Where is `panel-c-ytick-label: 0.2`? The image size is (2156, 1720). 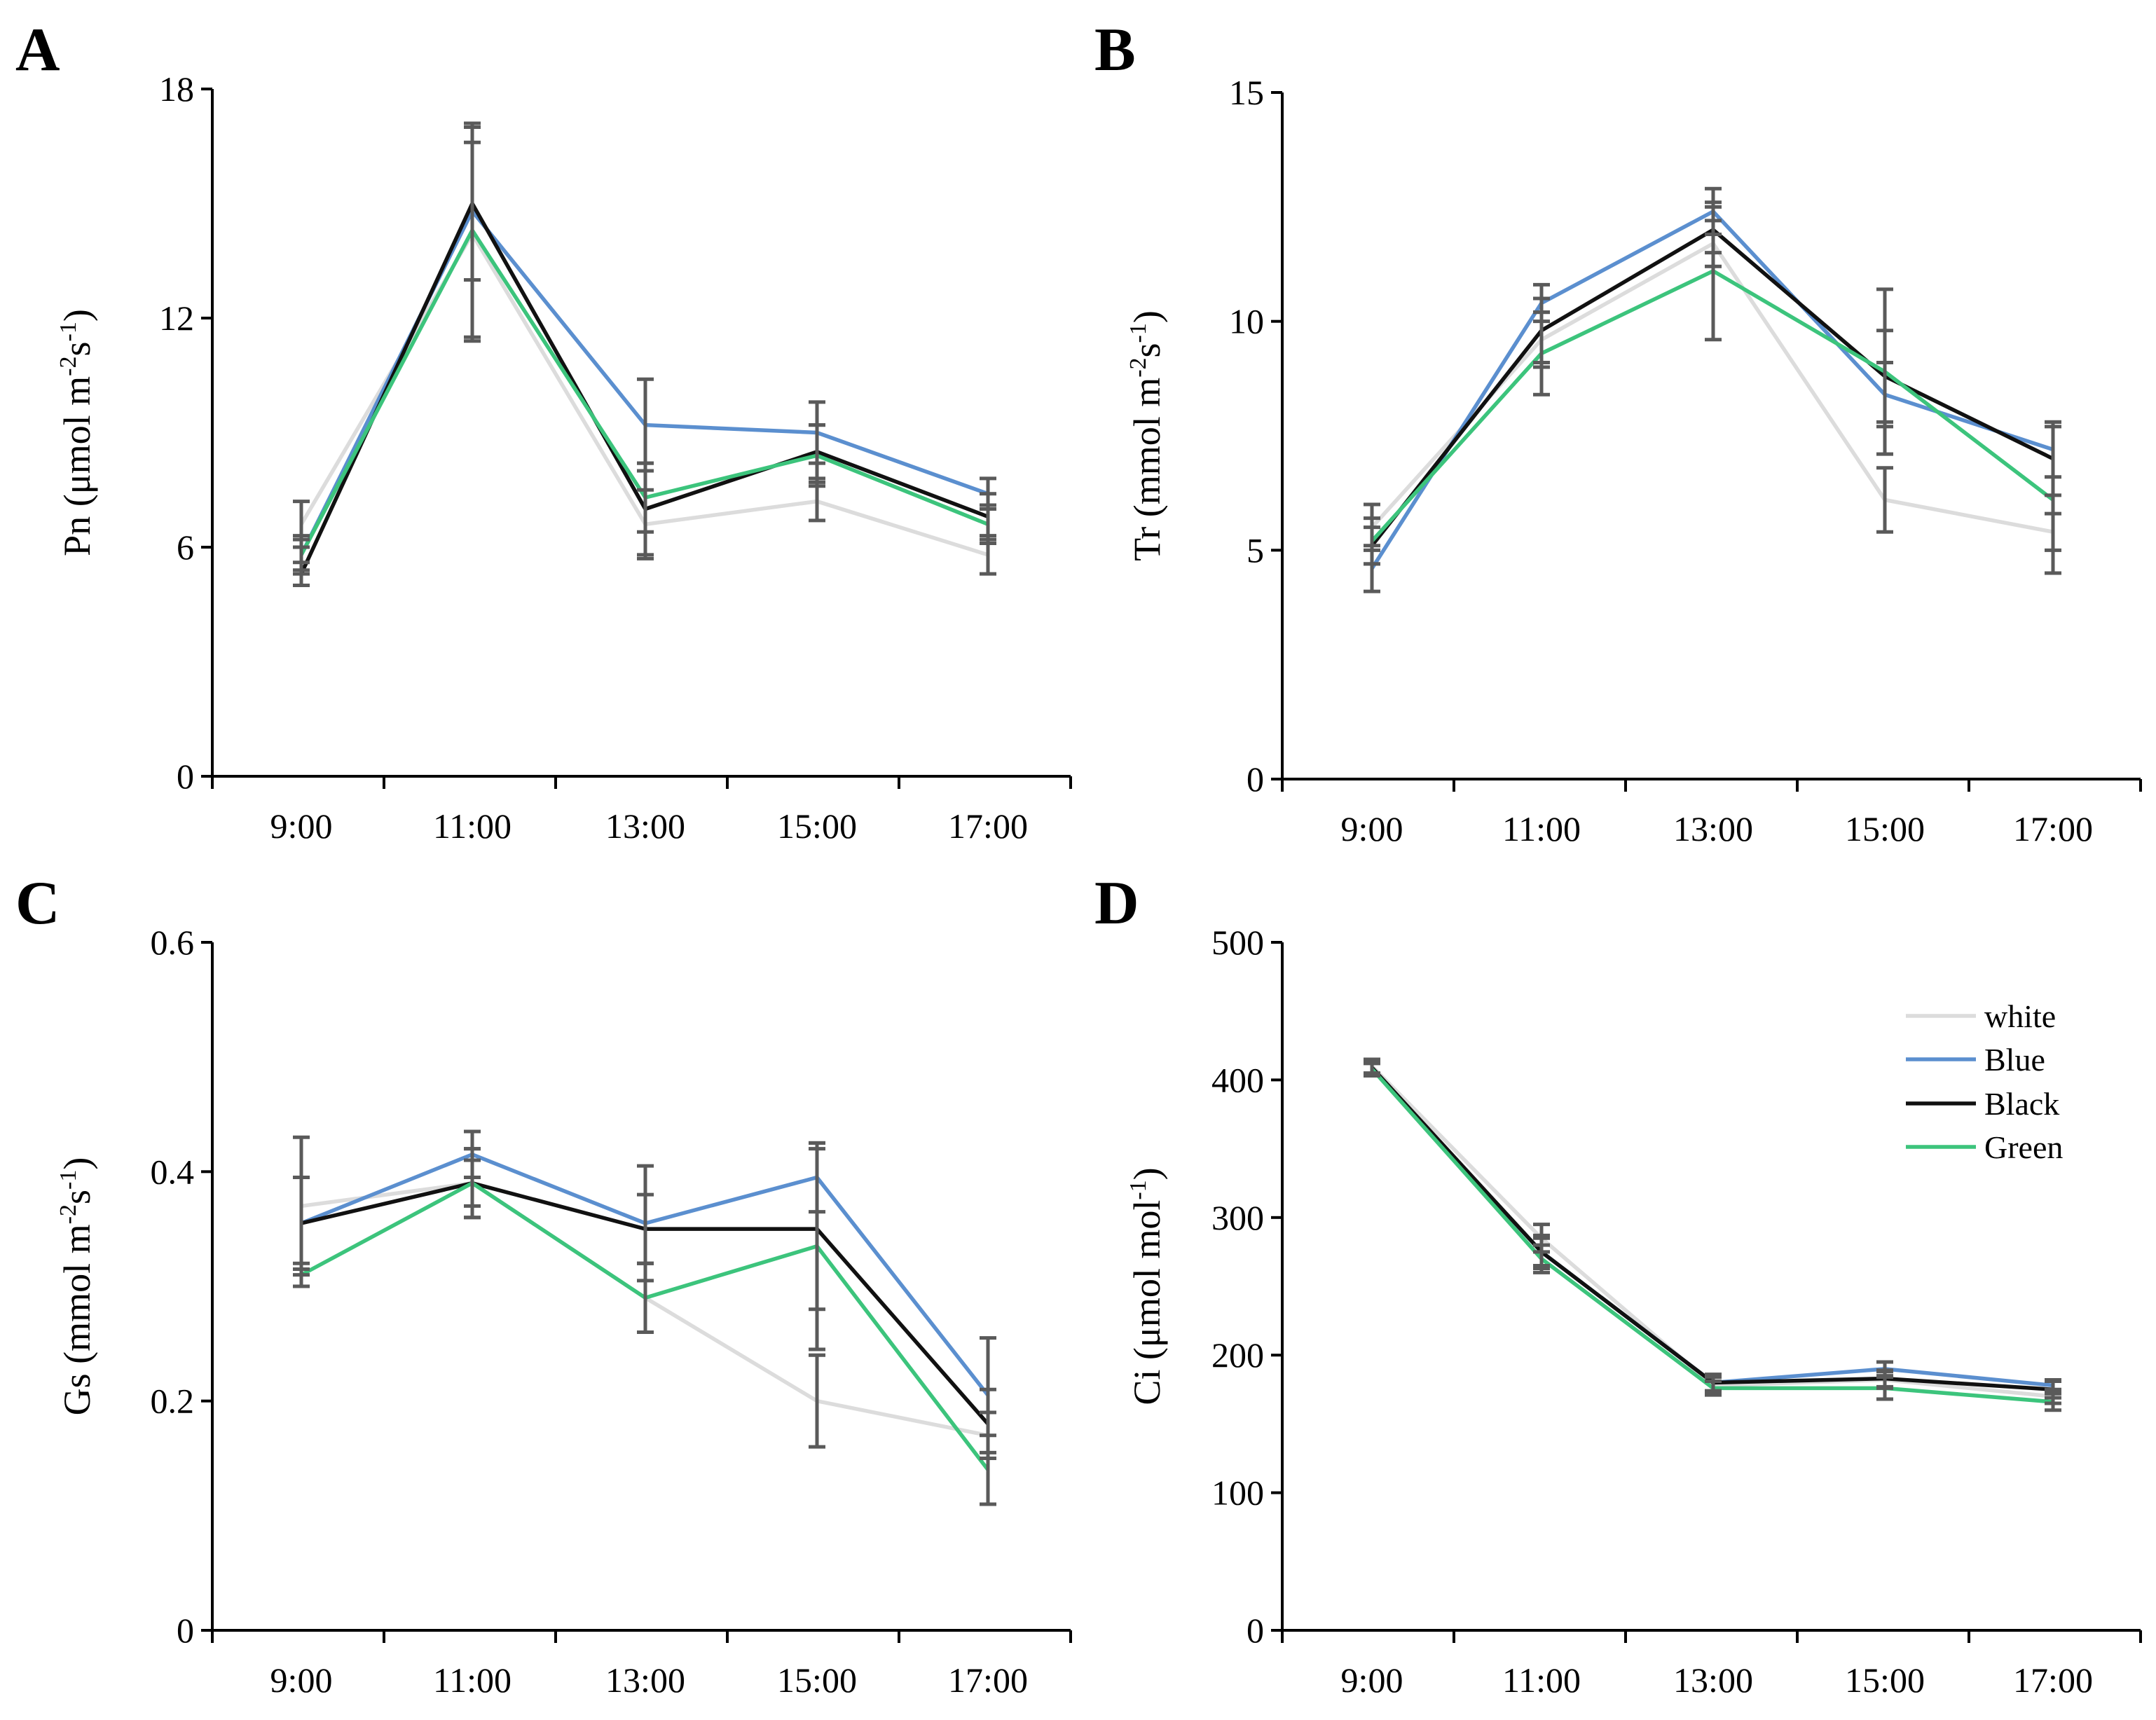 panel-c-ytick-label: 0.2 is located at coordinates (173, 1402).